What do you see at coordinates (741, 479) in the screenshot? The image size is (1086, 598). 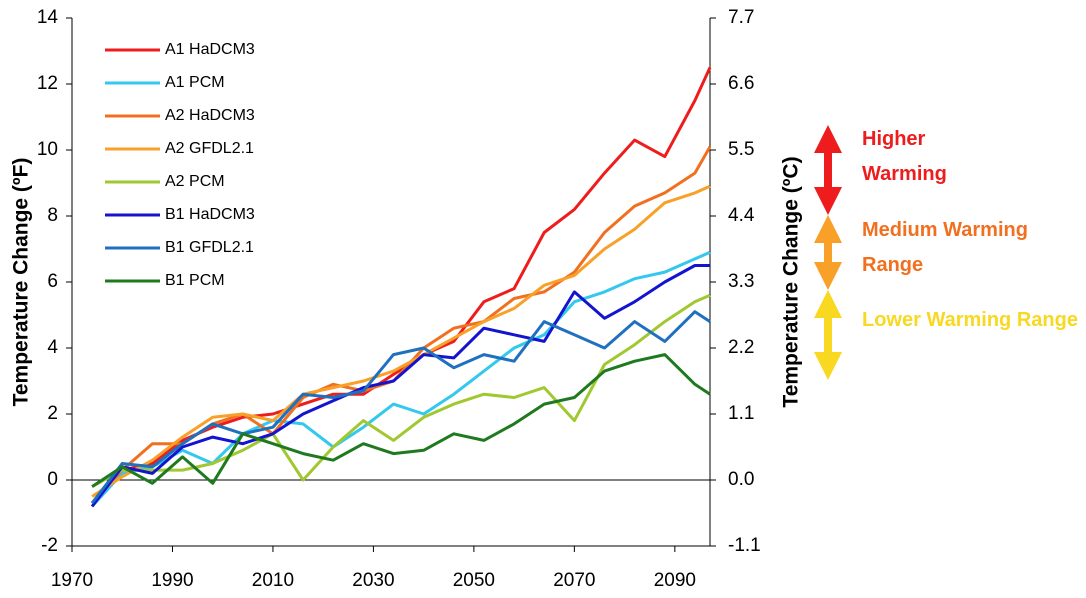 I see `y2-tick-label: 0.0` at bounding box center [741, 479].